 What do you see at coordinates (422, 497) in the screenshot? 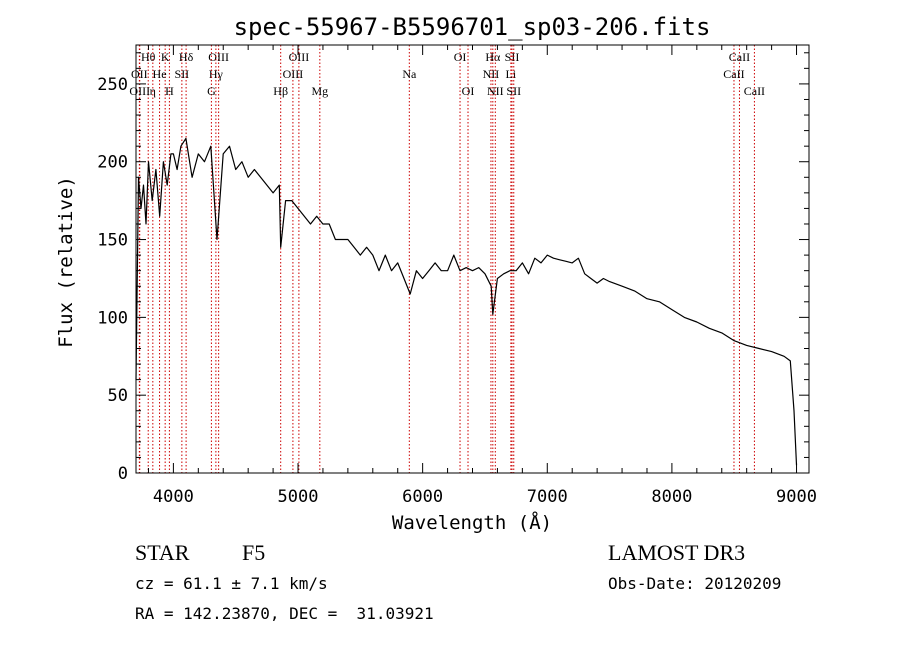
I see `x-tick-label: 6000` at bounding box center [422, 497].